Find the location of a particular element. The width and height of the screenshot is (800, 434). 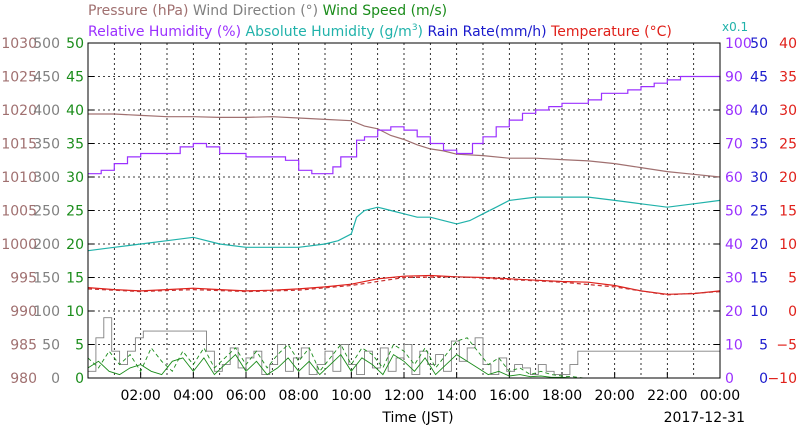

tick-label-wind_direction: 150 is located at coordinates (46, 279).